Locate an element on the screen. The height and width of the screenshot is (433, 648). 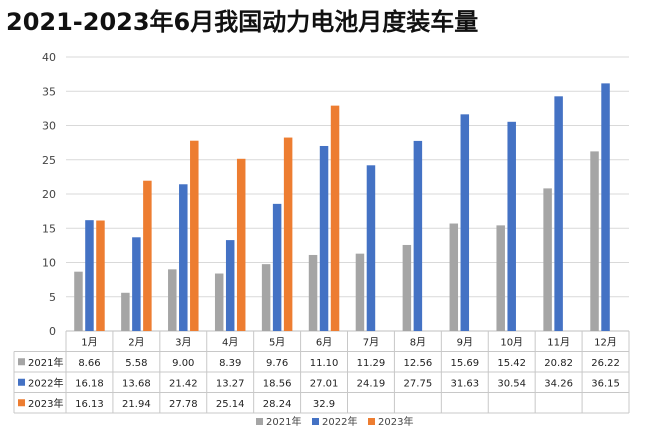
data-label: 32.9 is located at coordinates (324, 404).